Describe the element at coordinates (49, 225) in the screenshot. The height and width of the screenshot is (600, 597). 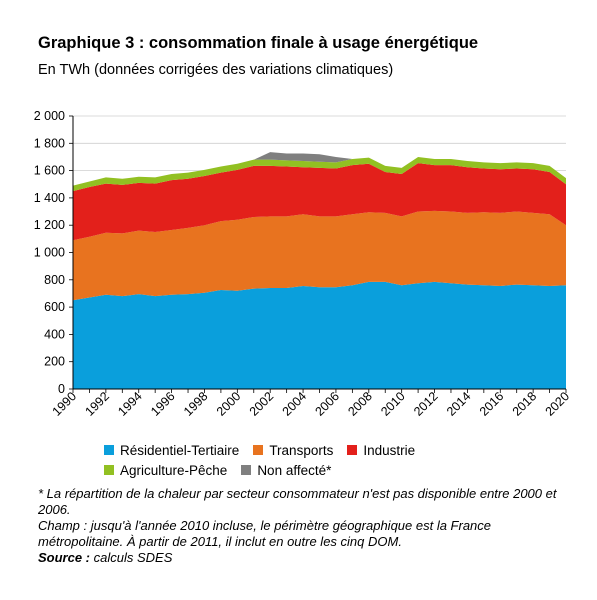
I see `y-tick-label: 1 200` at that location.